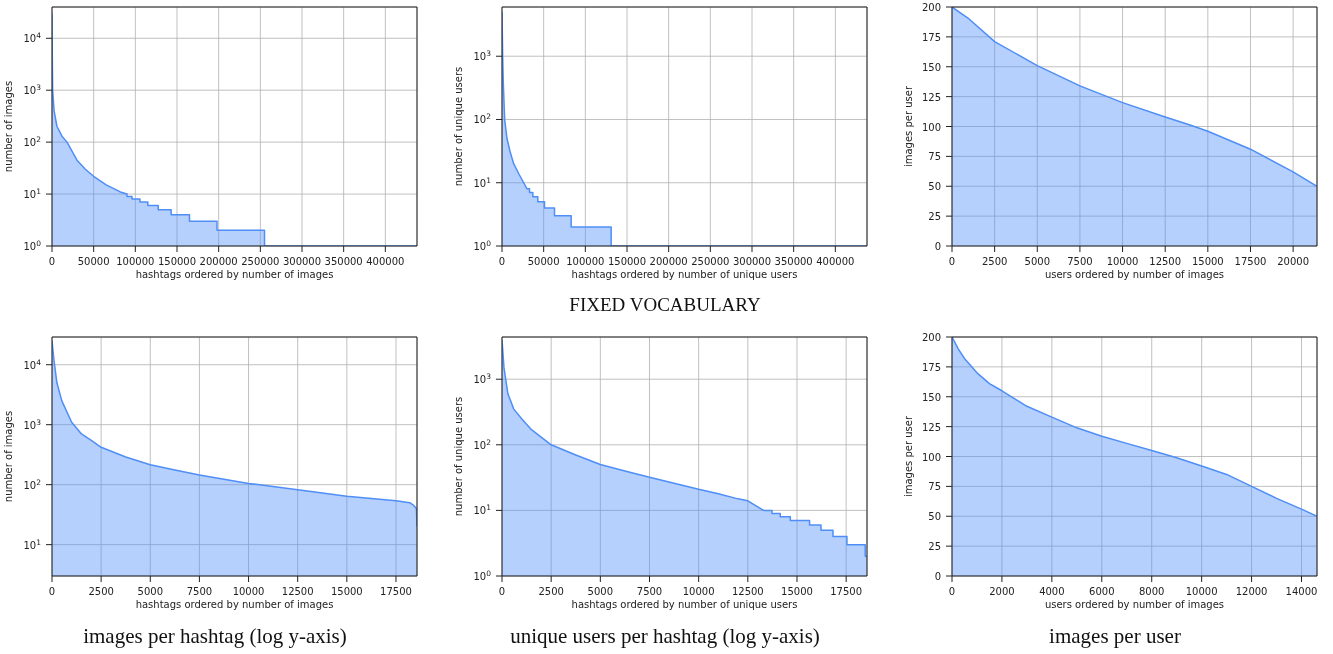 This screenshot has height=654, width=1333. Describe the element at coordinates (1115, 636) in the screenshot. I see `text: images per user` at that location.